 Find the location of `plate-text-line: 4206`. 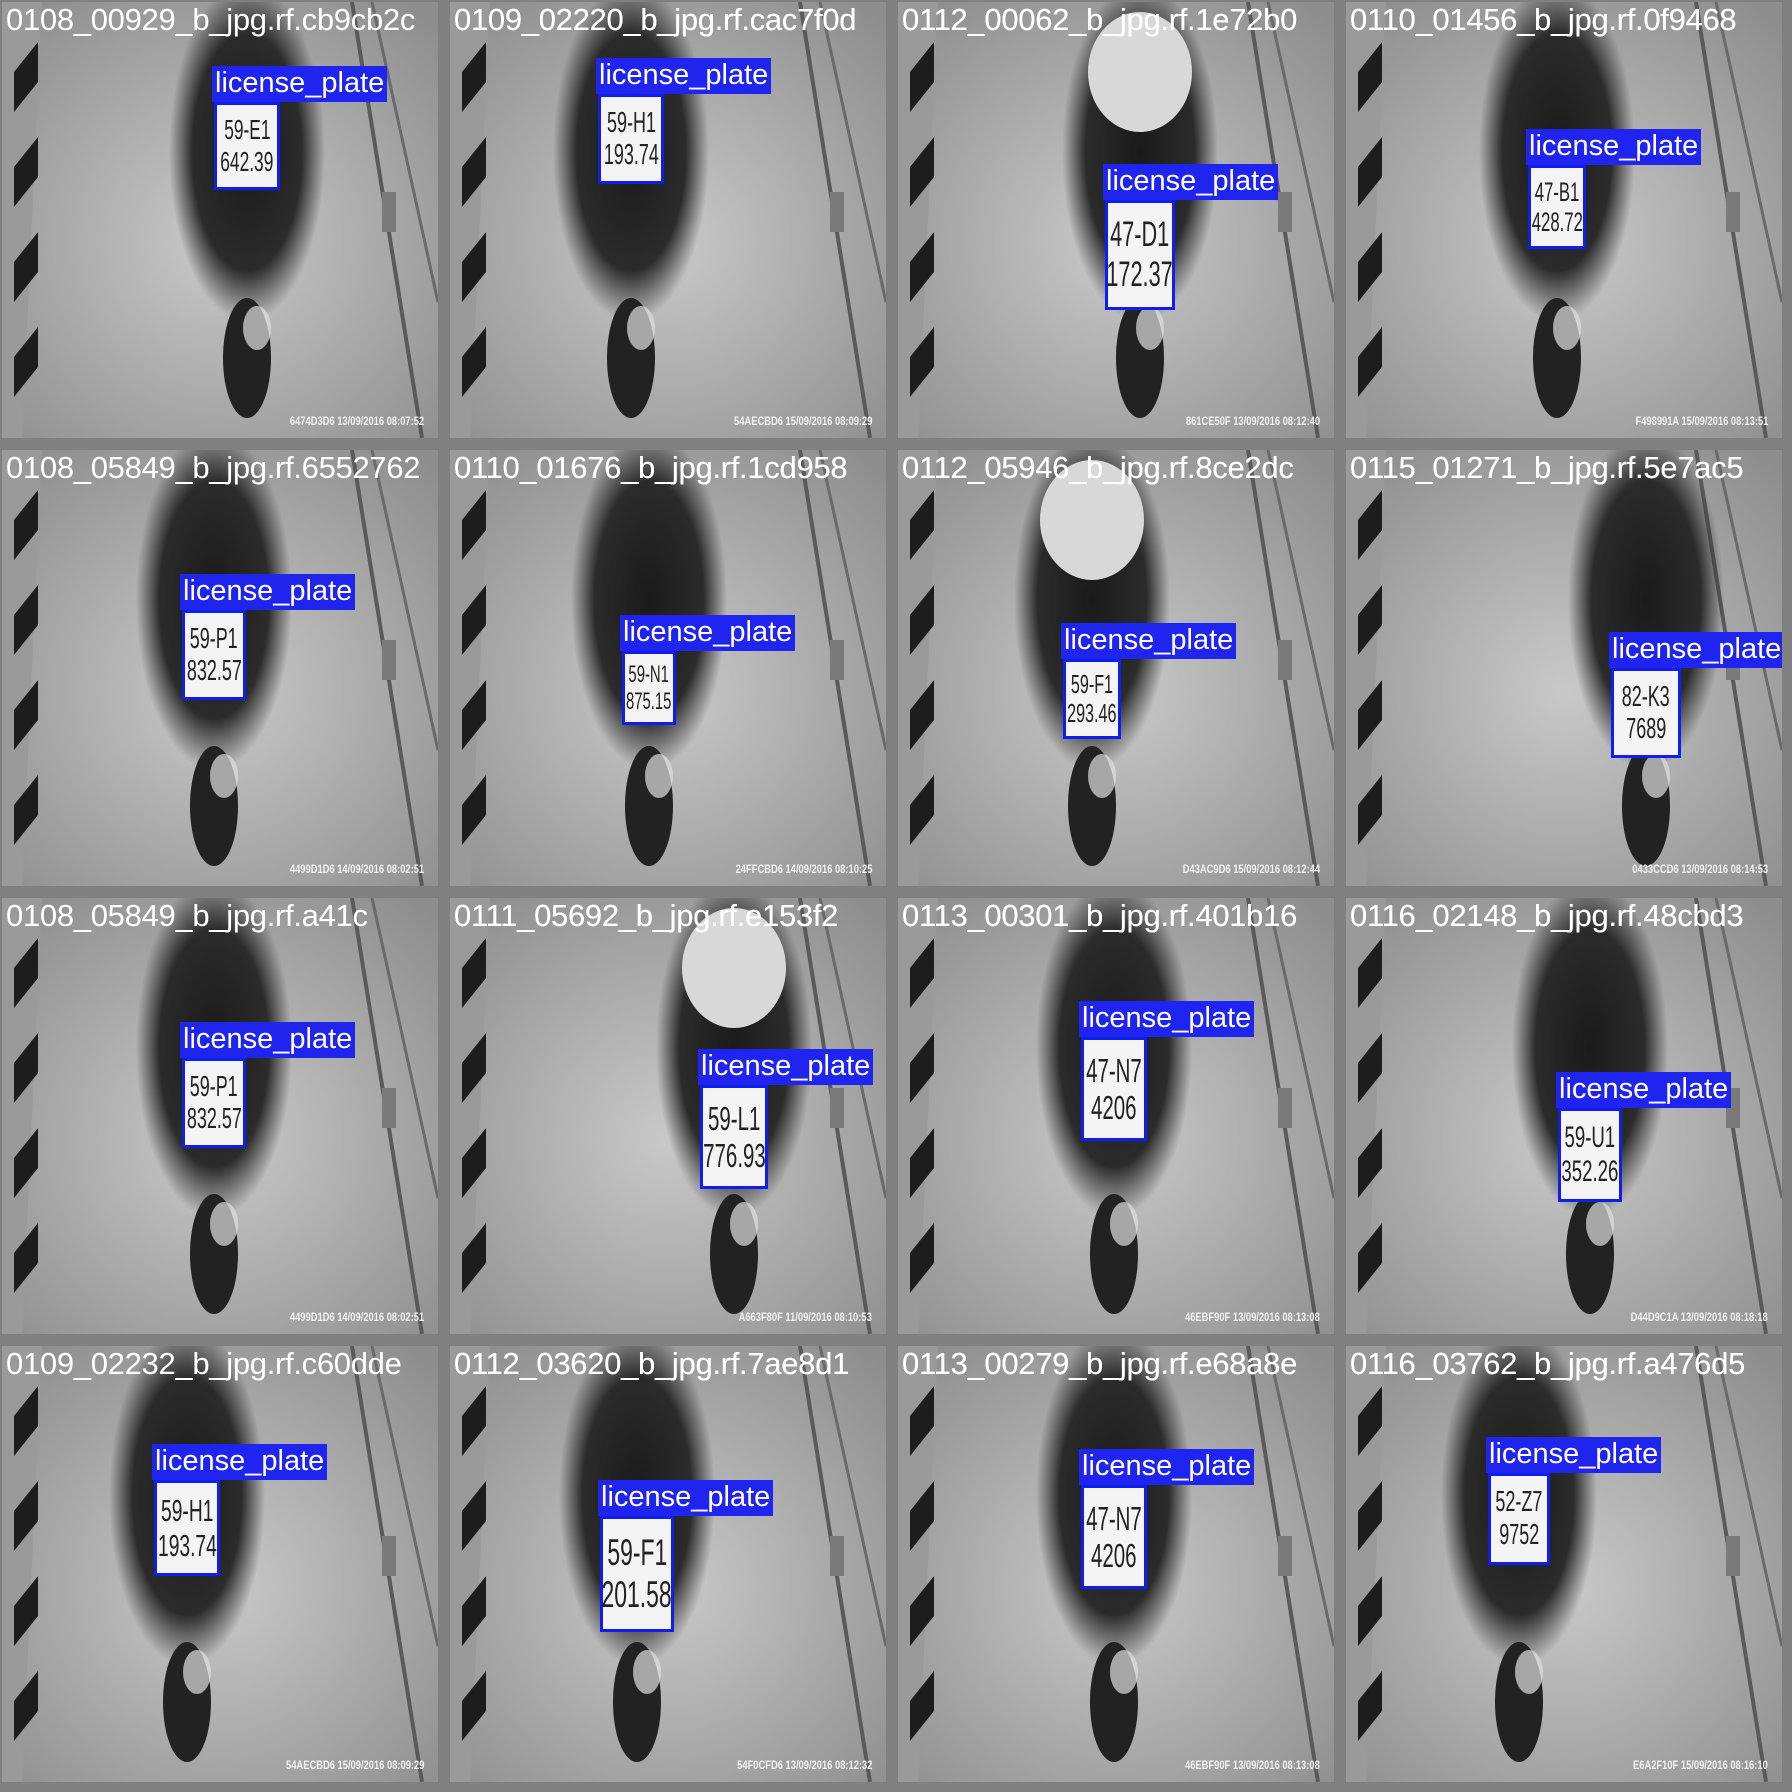

plate-text-line: 4206 is located at coordinates (1114, 1555).